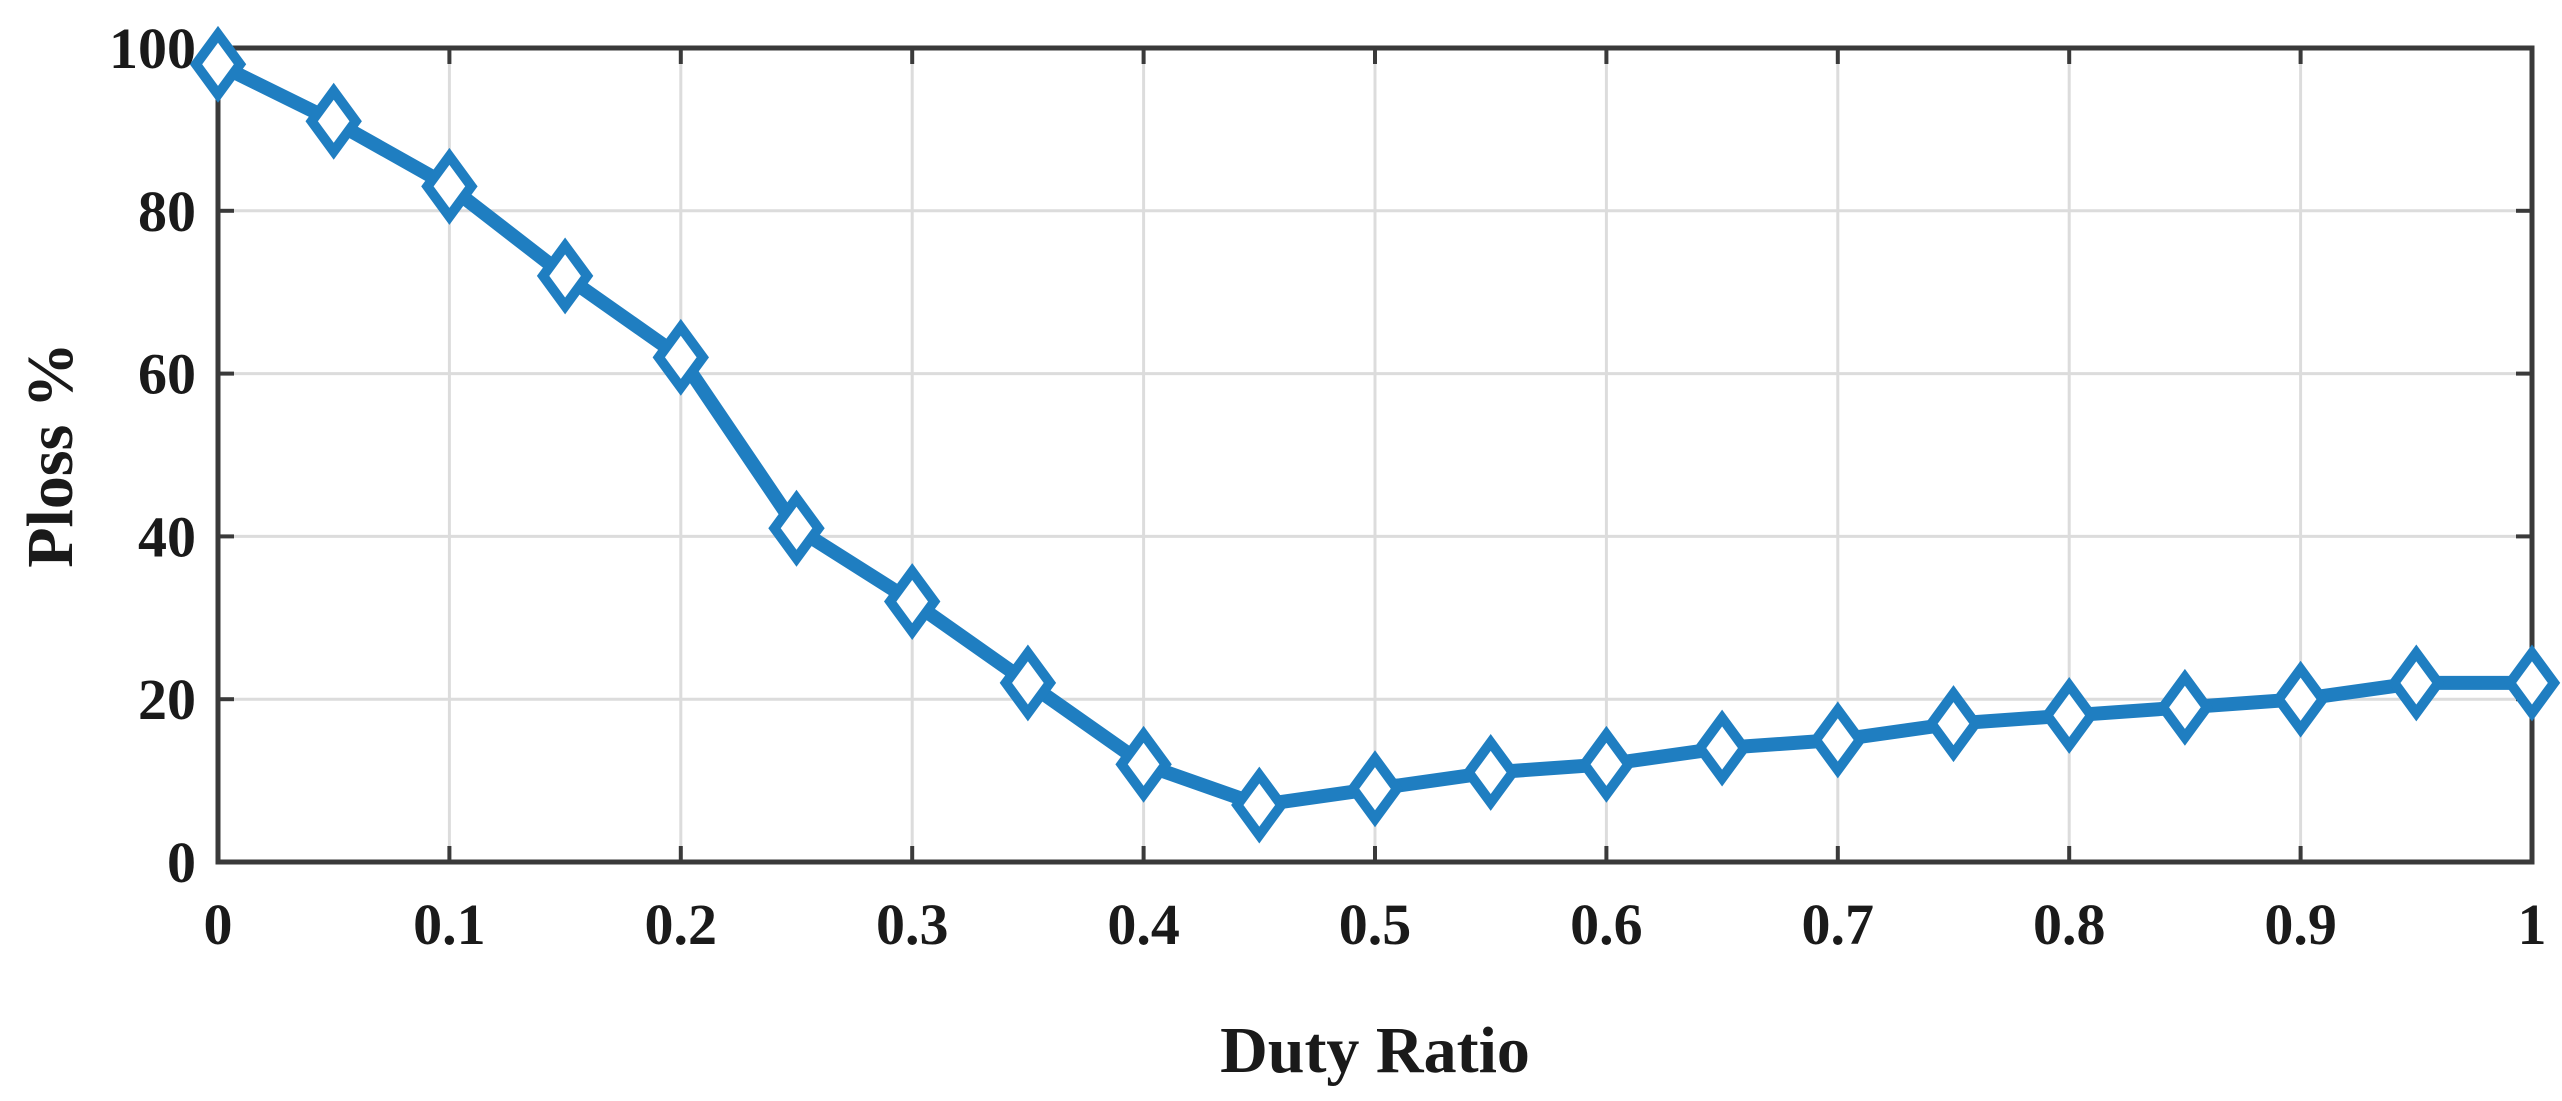  Describe the element at coordinates (181, 862) in the screenshot. I see `y-tick-label: 0` at that location.